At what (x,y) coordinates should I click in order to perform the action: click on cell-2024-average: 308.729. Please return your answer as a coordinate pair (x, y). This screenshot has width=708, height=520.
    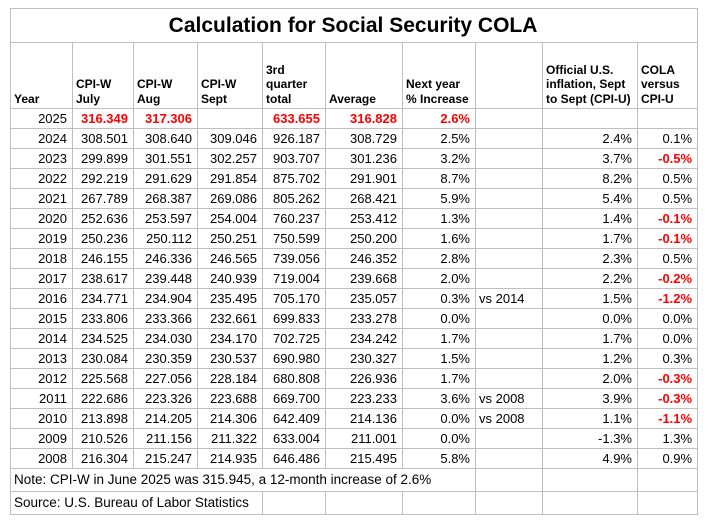
    Looking at the image, I should click on (364, 138).